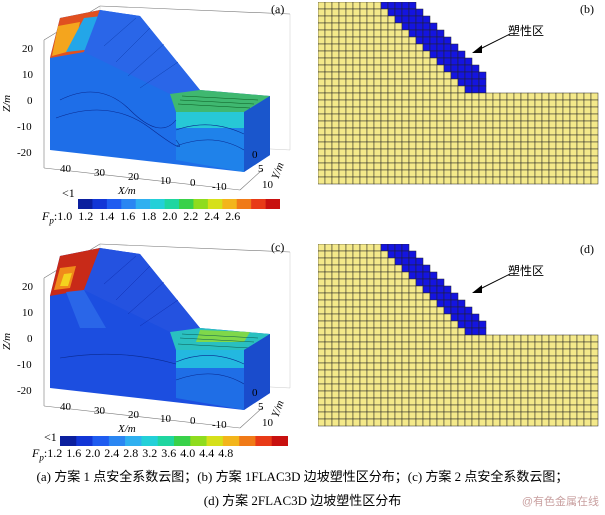 This screenshot has height=515, width=605. I want to click on panel-b-tag: (b), so click(587, 9).